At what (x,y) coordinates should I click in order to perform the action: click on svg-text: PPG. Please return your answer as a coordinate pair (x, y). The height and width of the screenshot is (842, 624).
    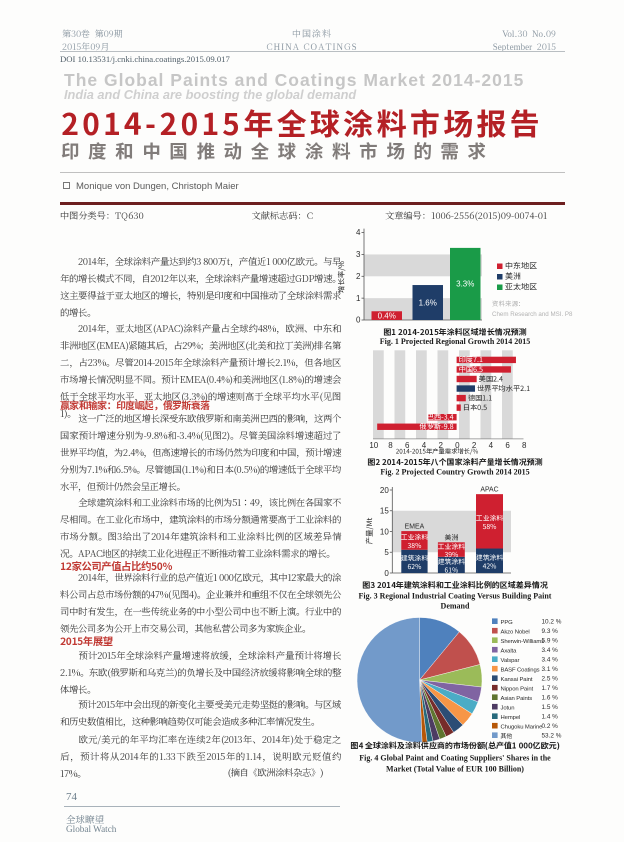
    Looking at the image, I should click on (507, 623).